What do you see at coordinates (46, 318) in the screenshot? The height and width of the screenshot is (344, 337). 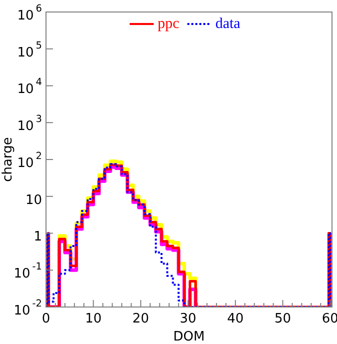 I see `x-tick-label: 0` at bounding box center [46, 318].